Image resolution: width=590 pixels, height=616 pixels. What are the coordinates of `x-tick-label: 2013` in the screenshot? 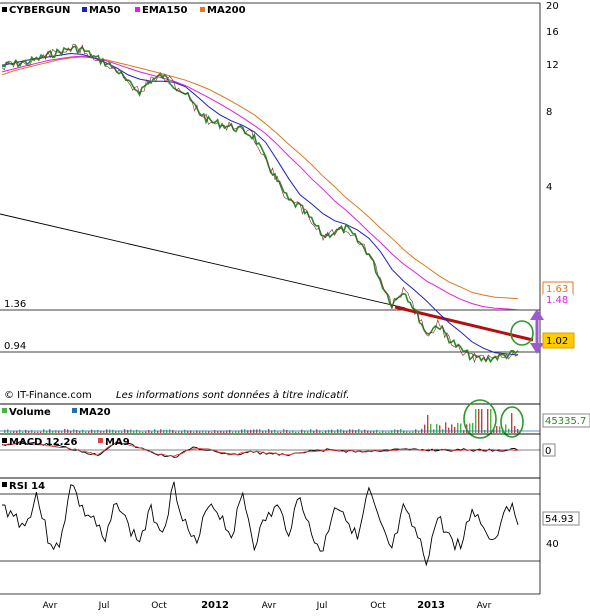 It's located at (431, 605).